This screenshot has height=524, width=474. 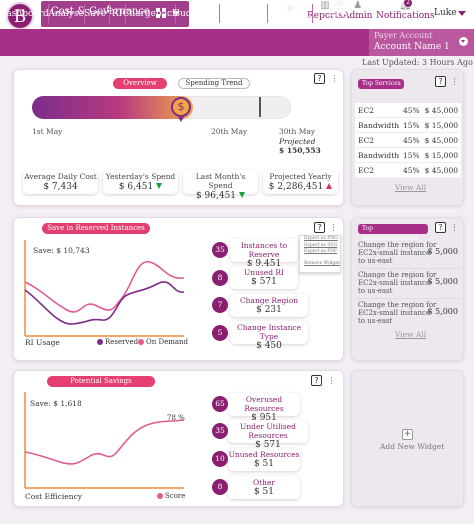 What do you see at coordinates (297, 131) in the screenshot?
I see `end-date: 30th May` at bounding box center [297, 131].